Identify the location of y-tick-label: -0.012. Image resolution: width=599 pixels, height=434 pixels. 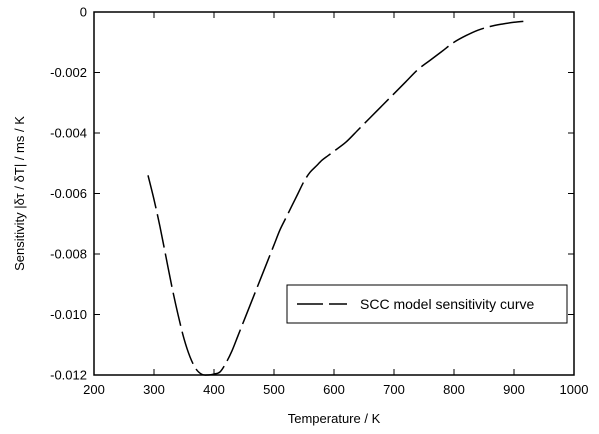
(68, 375).